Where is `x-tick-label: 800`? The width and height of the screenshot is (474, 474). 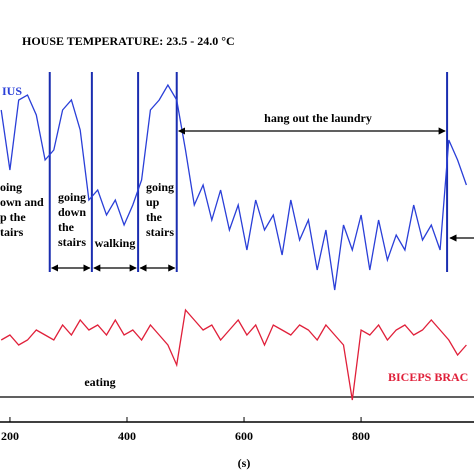
x-tick-label: 800 is located at coordinates (361, 436).